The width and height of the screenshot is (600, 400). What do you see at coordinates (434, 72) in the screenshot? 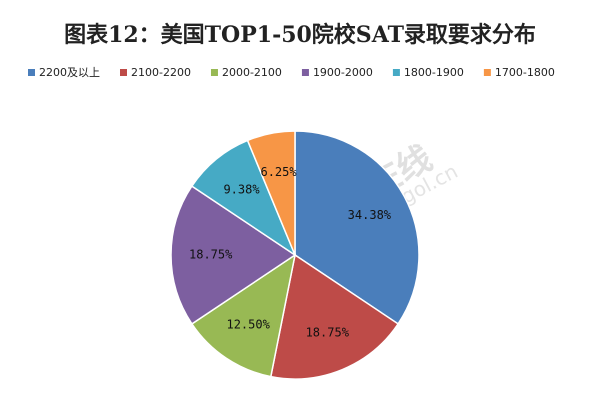
I see `legend-label: 1800-1900` at bounding box center [434, 72].